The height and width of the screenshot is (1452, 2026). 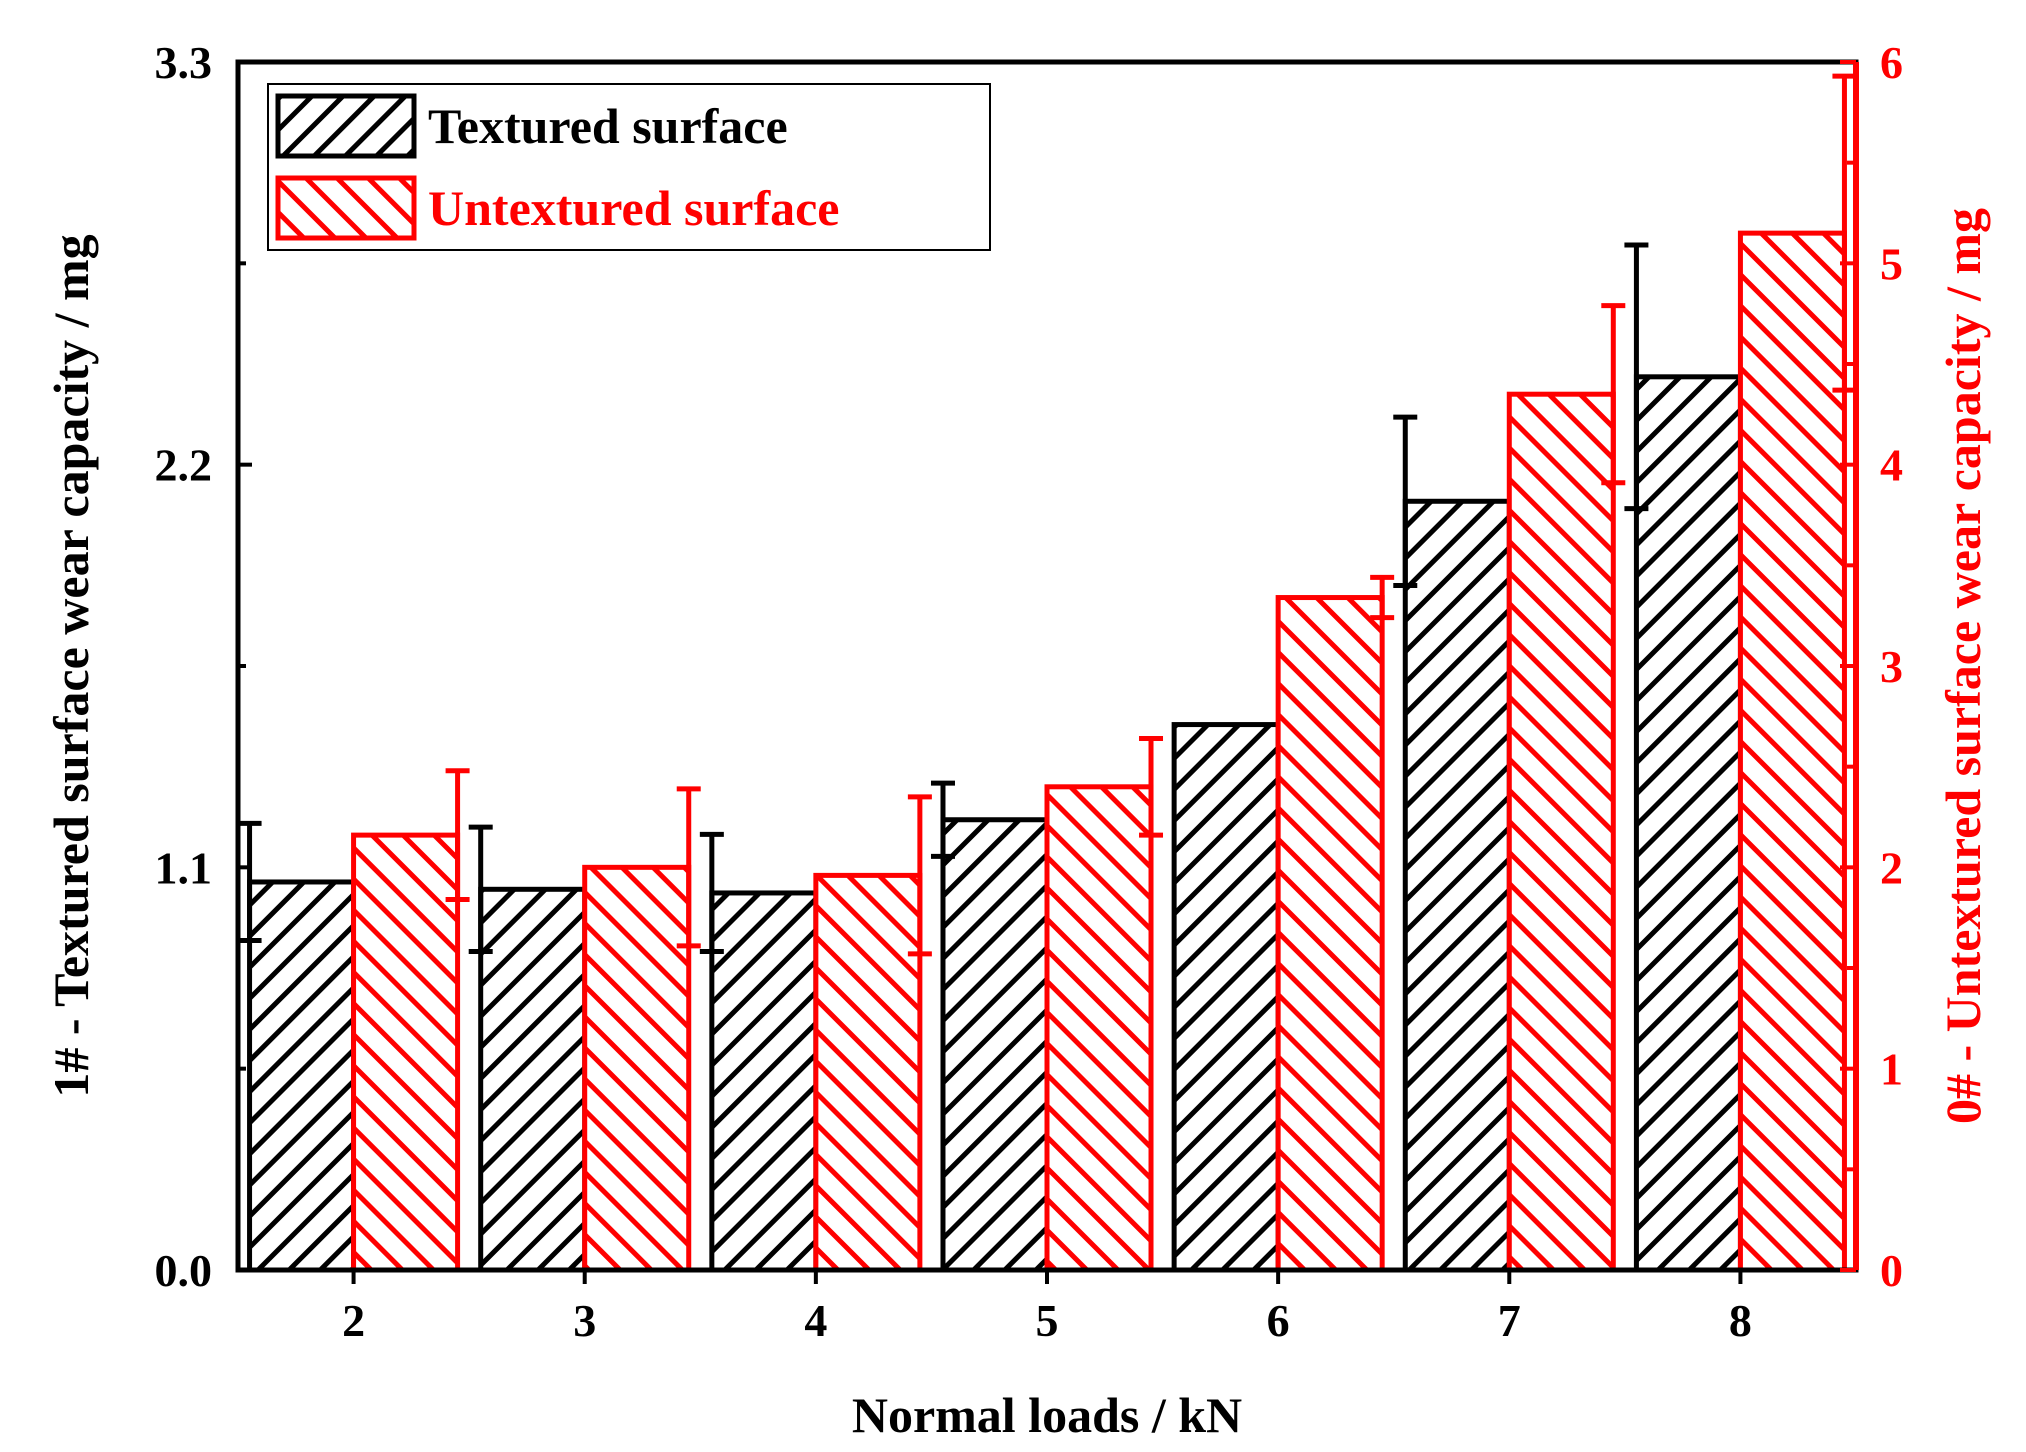 I want to click on right-tick-label: 6, so click(x=1891, y=62).